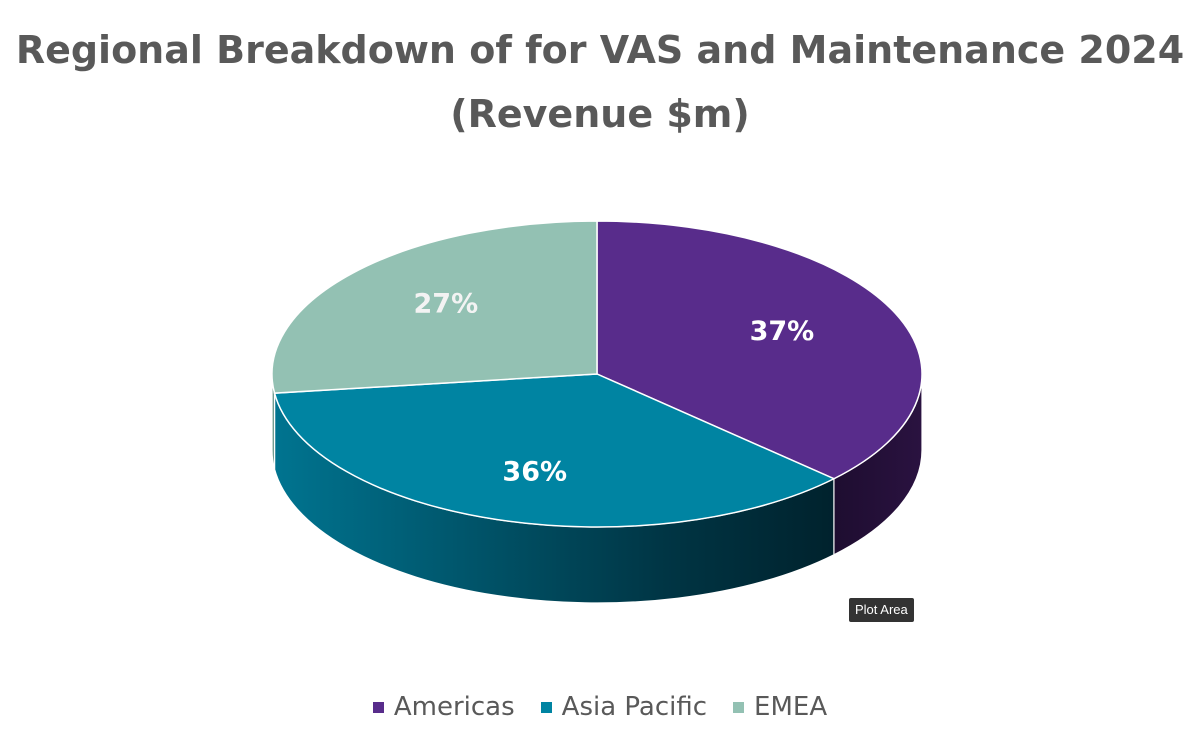 This screenshot has width=1200, height=751. What do you see at coordinates (446, 304) in the screenshot?
I see `data-label-emea: 27%` at bounding box center [446, 304].